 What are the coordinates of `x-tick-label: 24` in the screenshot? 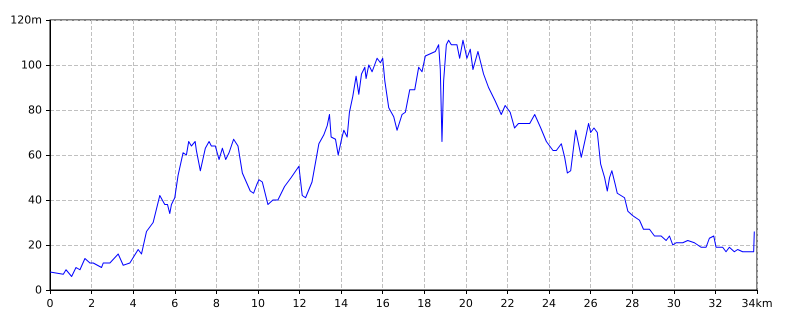 It's located at (549, 303).